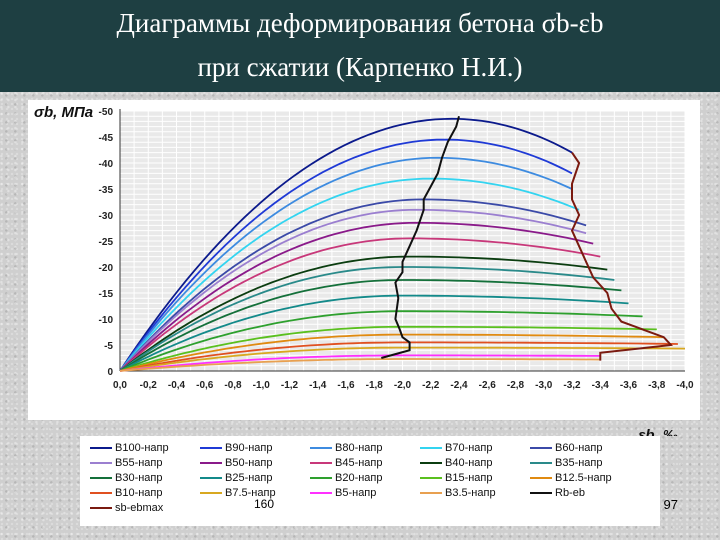 The height and width of the screenshot is (540, 720). What do you see at coordinates (262, 385) in the screenshot?
I see `x-tick-label: -1,0` at bounding box center [262, 385].